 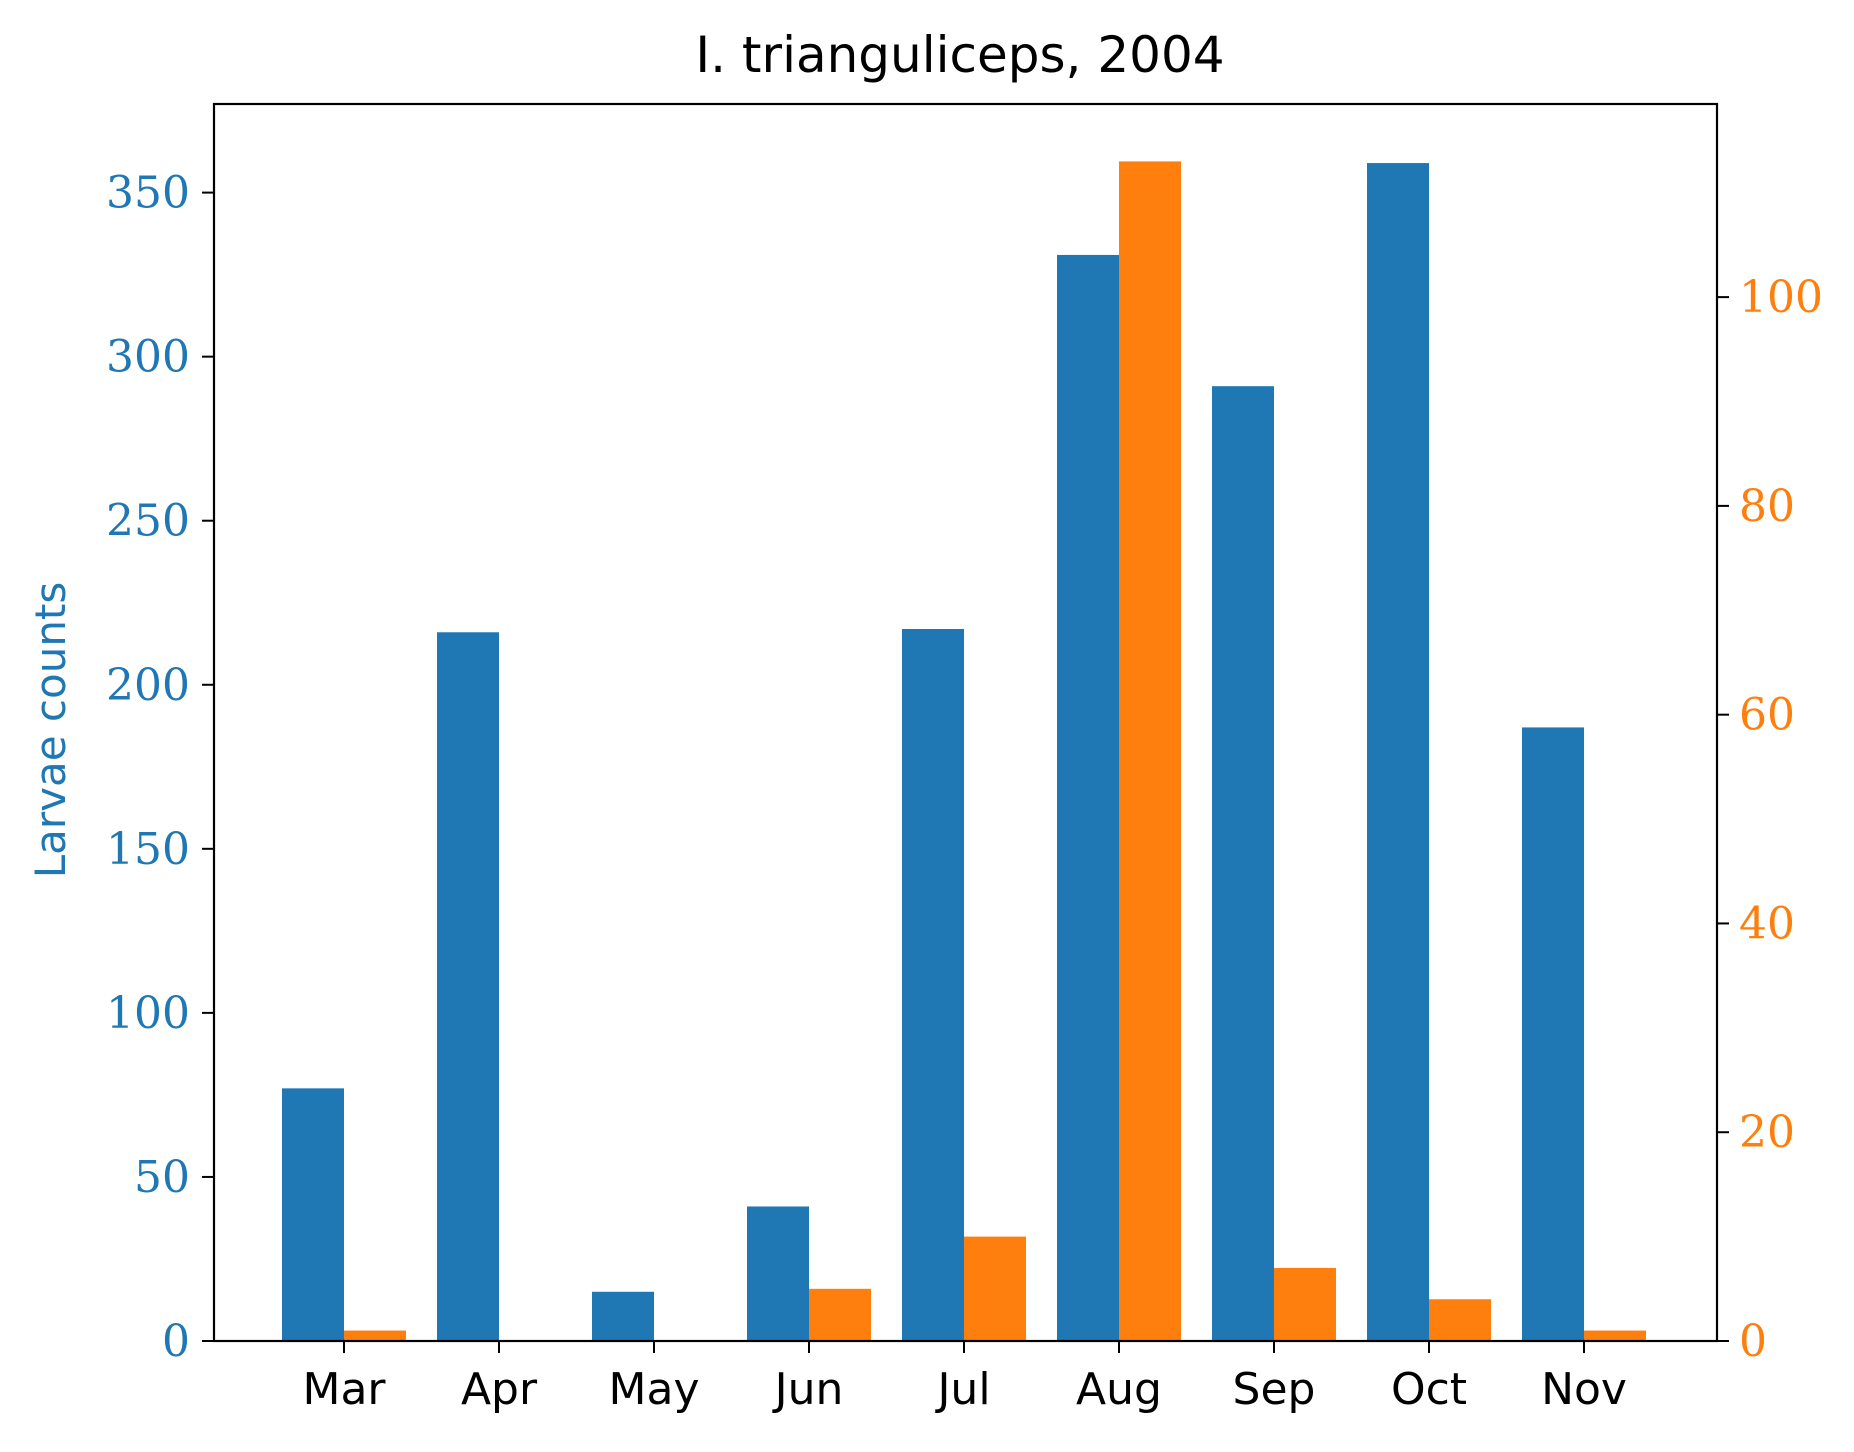 What do you see at coordinates (162, 1177) in the screenshot?
I see `y-tick-label-left: 50` at bounding box center [162, 1177].